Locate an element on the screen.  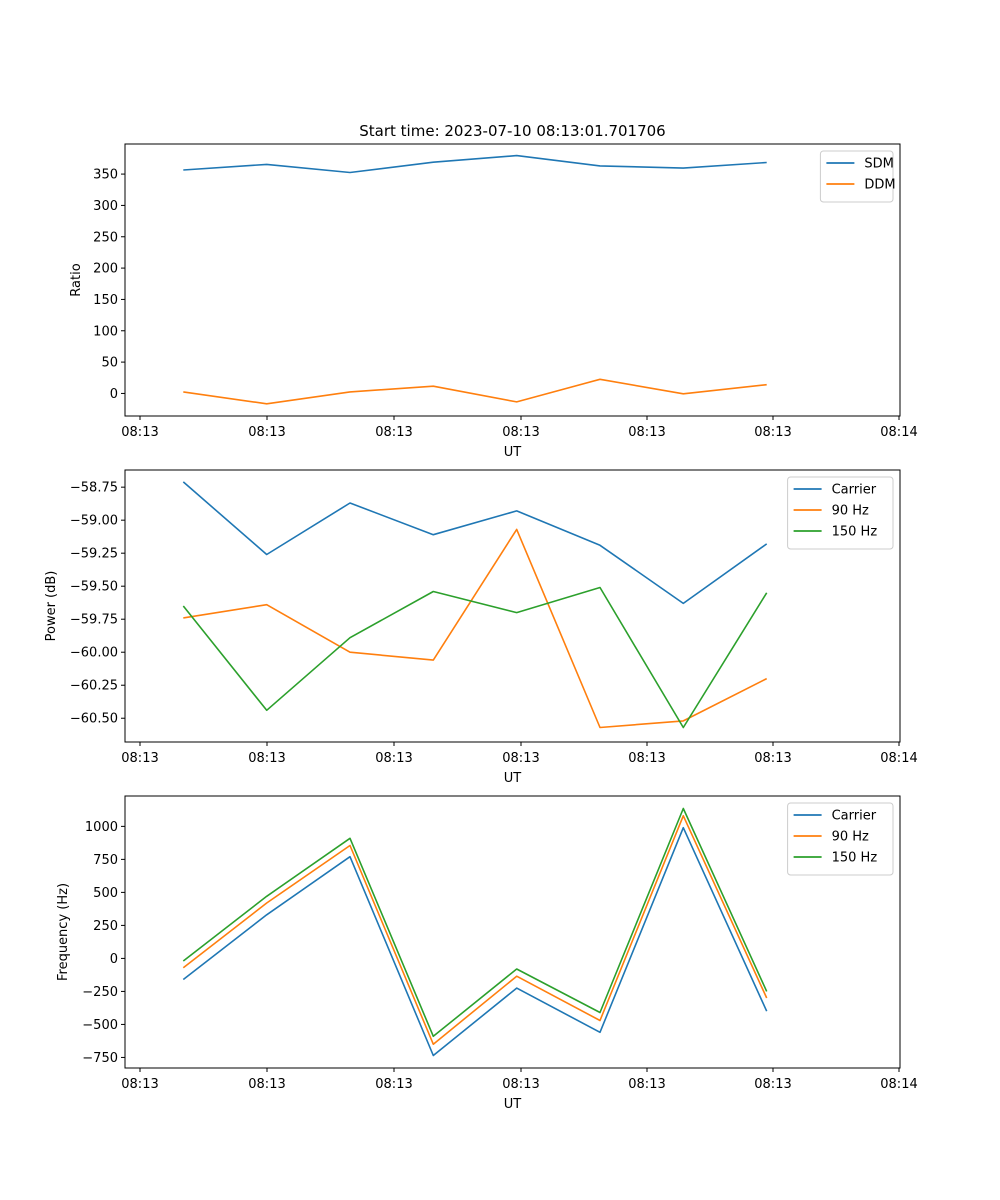
ratio-series-line-ddm is located at coordinates (475, 391).